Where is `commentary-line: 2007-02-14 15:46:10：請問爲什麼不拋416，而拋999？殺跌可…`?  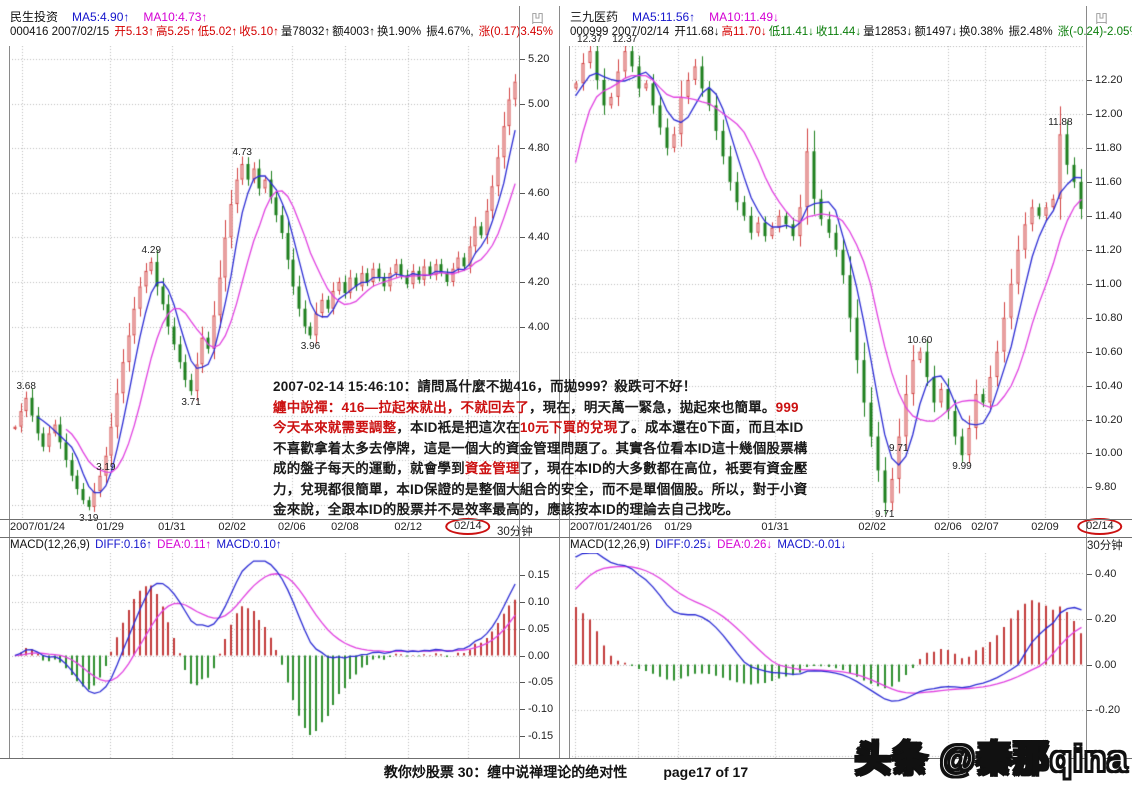 commentary-line: 2007-02-14 15:46:10：請問爲什麼不拋416，而拋999？殺跌可… is located at coordinates (554, 387).